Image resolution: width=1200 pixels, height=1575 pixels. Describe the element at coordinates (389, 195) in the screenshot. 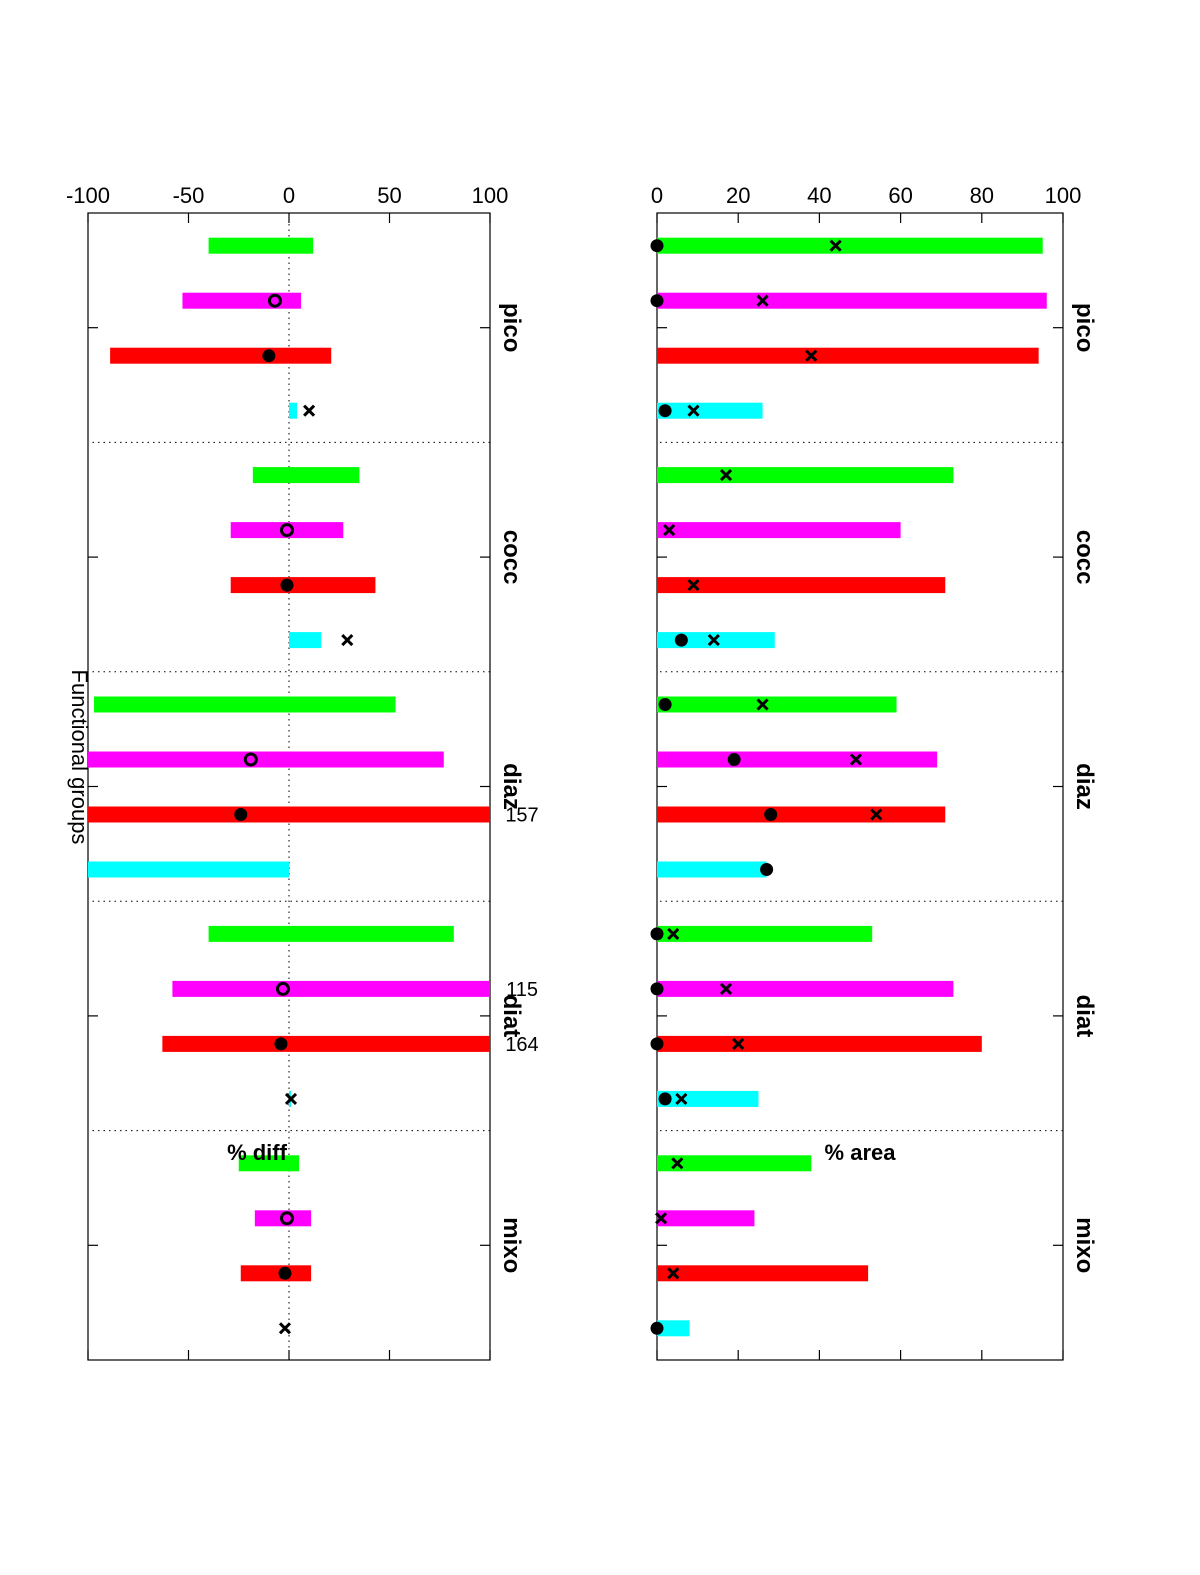

I see `top-ytick-label: 50` at that location.